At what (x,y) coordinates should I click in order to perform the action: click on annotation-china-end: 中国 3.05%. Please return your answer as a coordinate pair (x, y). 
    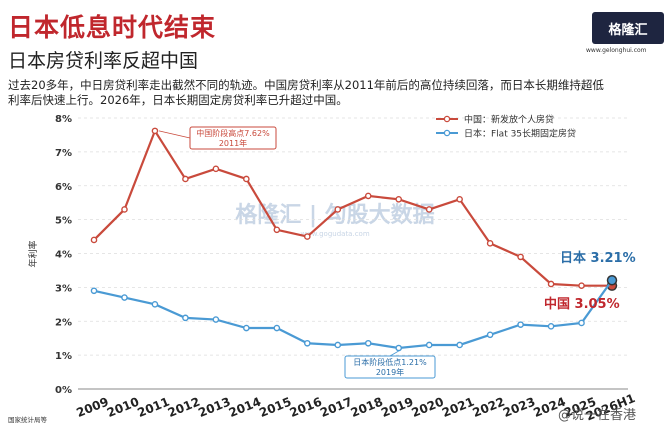
    Looking at the image, I should click on (582, 304).